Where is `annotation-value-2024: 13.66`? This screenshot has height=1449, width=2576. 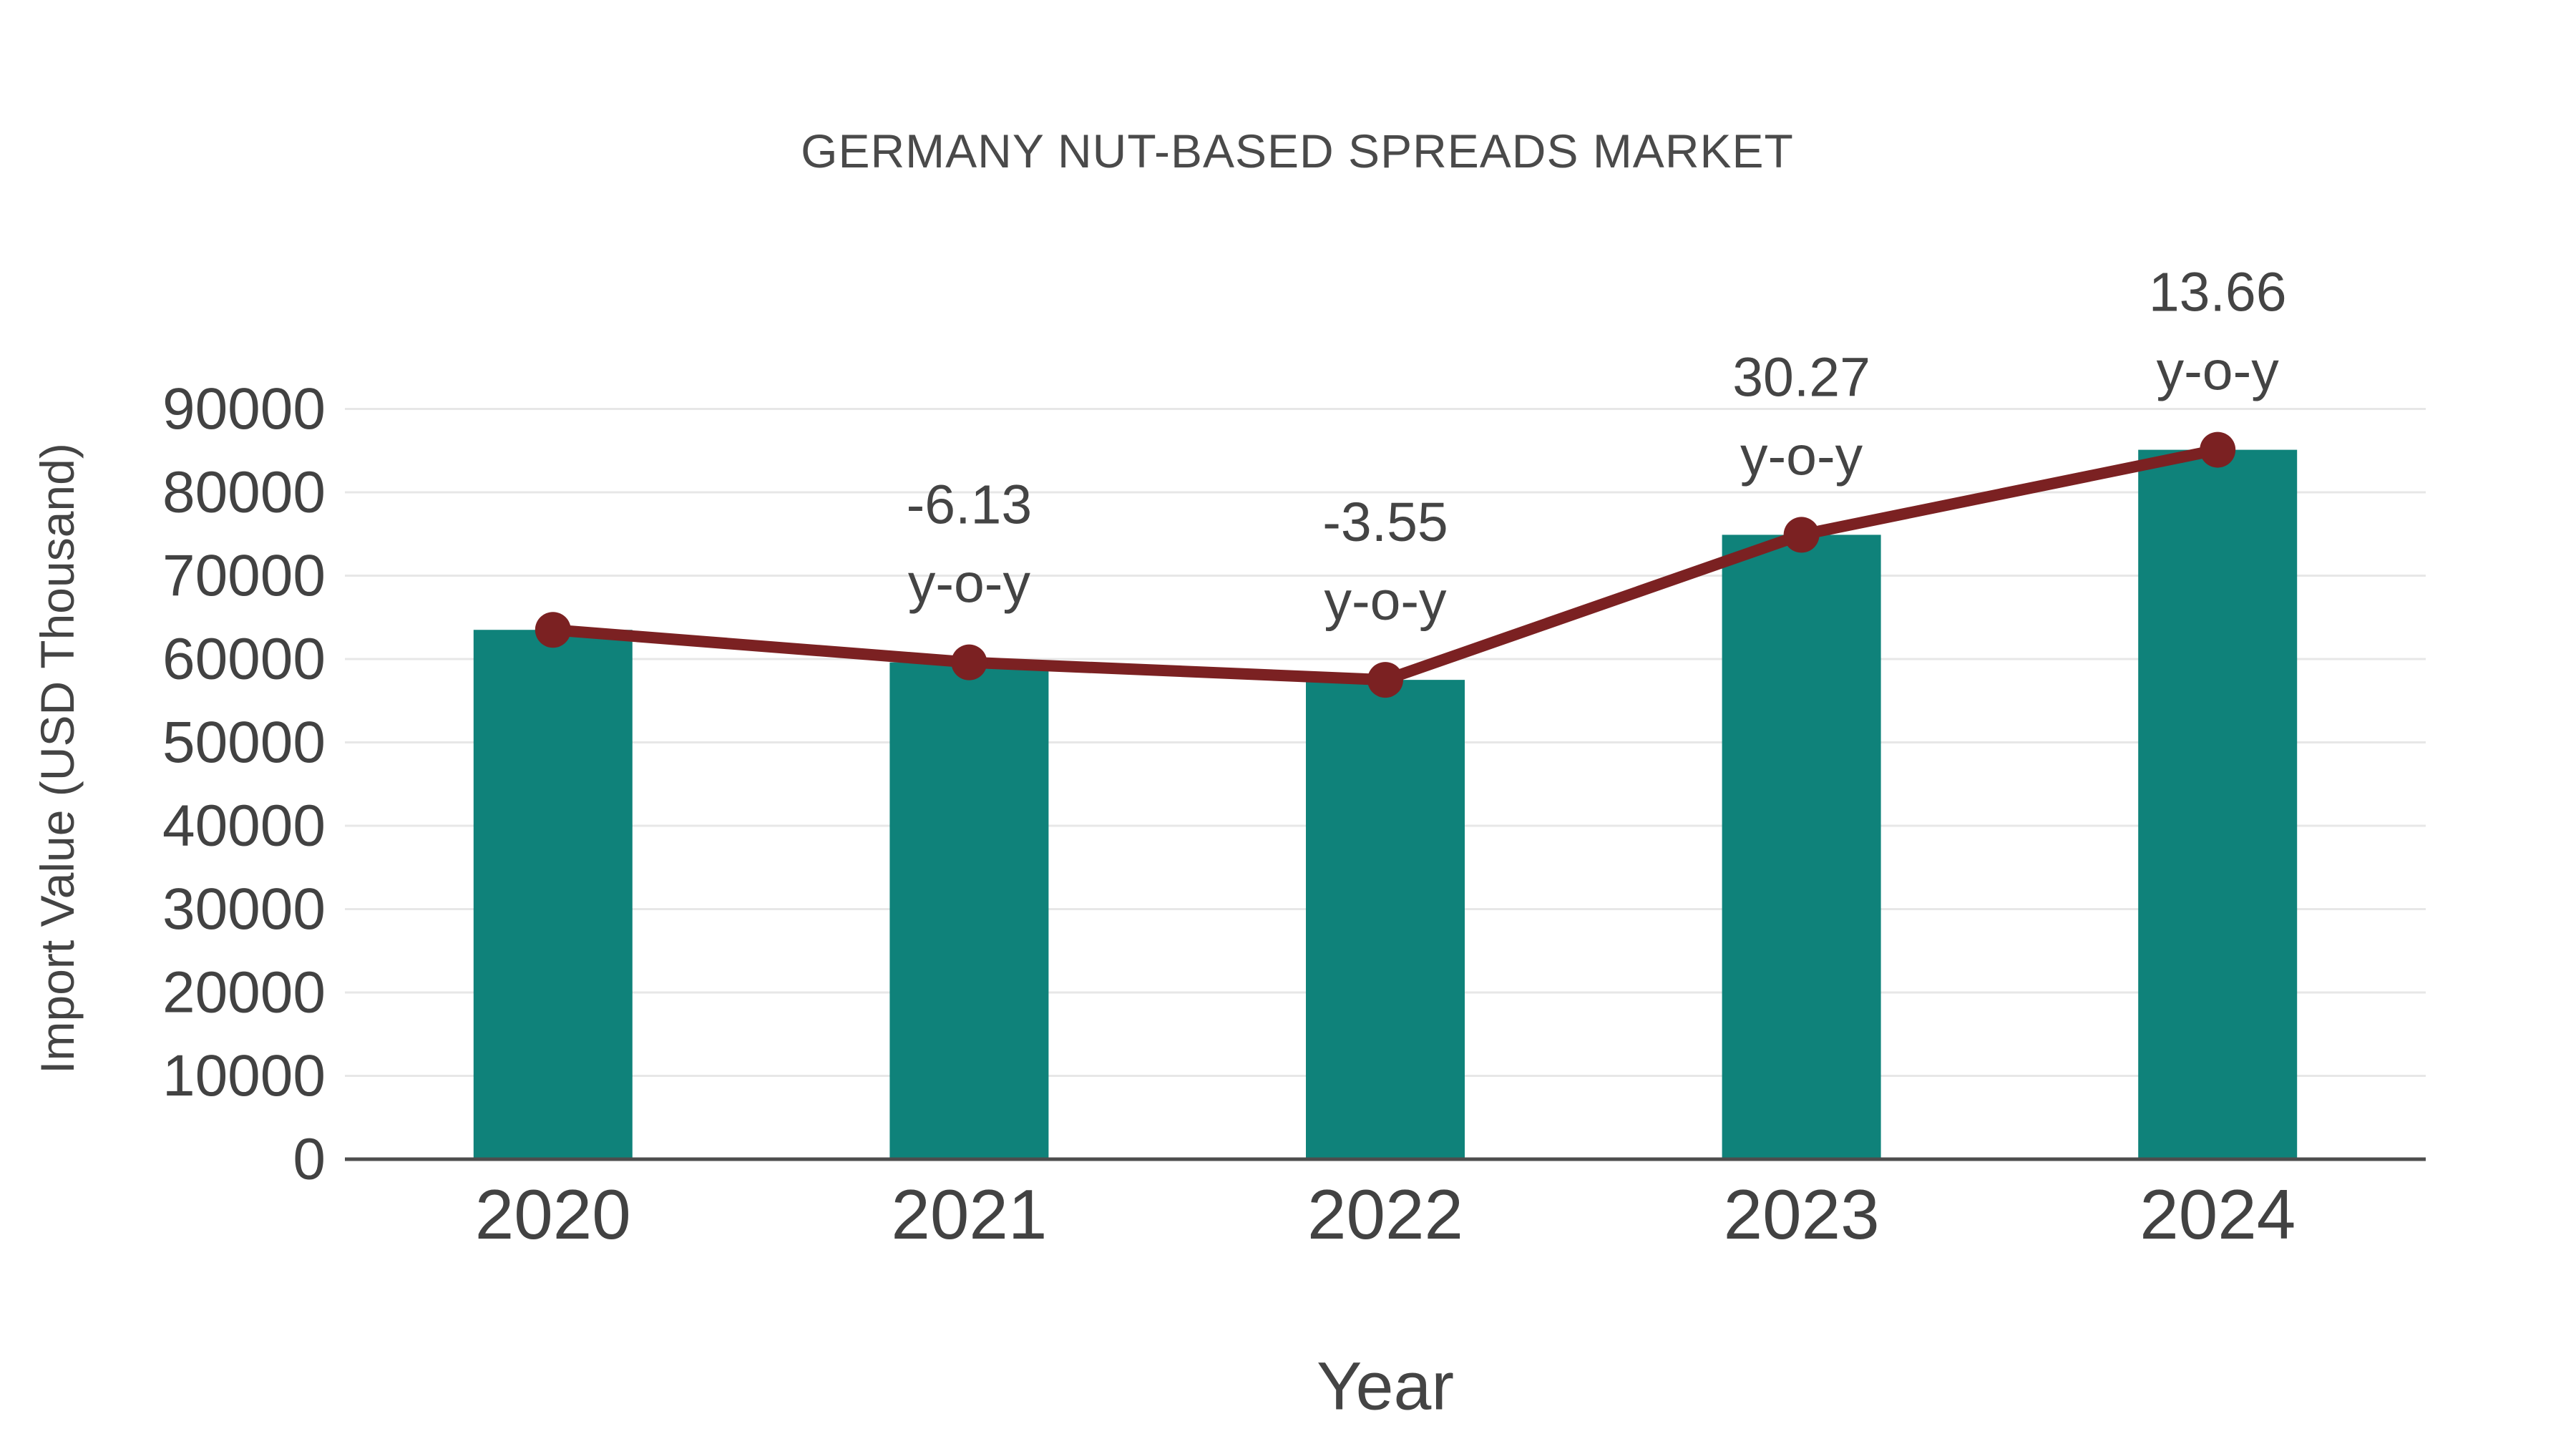
annotation-value-2024: 13.66 is located at coordinates (2218, 292).